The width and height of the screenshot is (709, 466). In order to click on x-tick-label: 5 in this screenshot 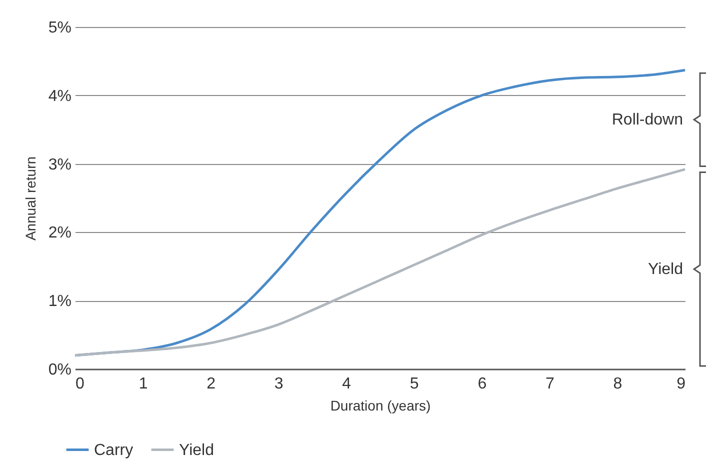, I will do `click(414, 384)`.